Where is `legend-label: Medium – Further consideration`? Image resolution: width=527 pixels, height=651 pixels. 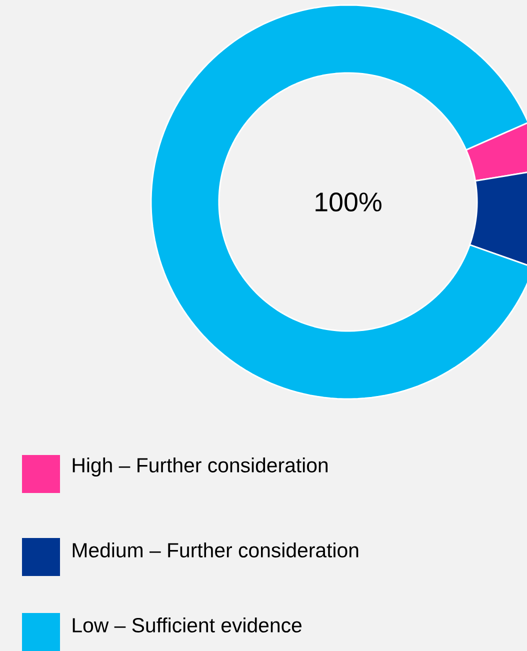 legend-label: Medium – Further consideration is located at coordinates (215, 550).